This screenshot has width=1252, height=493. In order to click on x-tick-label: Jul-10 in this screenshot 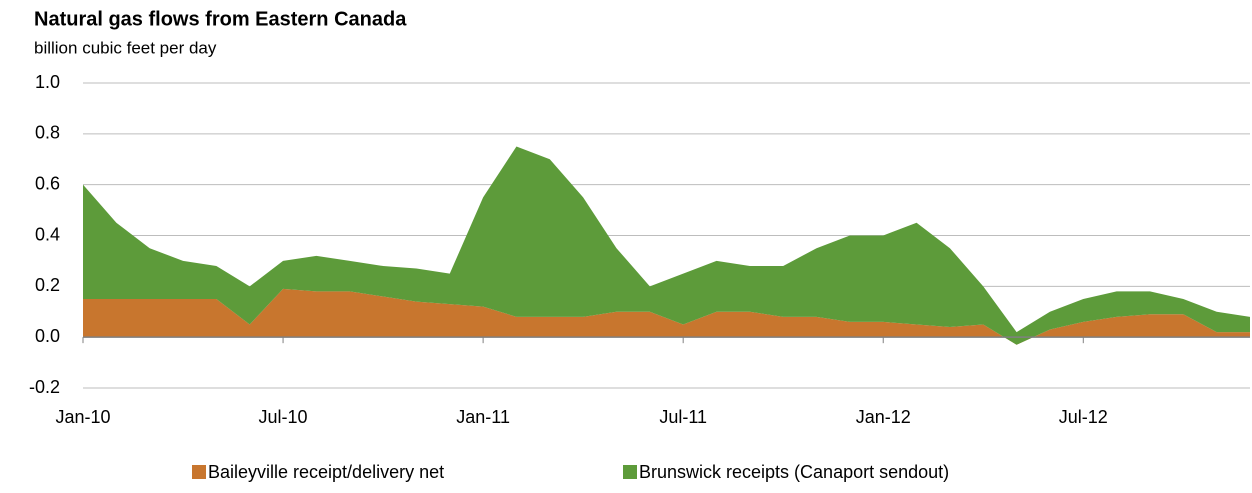, I will do `click(283, 417)`.